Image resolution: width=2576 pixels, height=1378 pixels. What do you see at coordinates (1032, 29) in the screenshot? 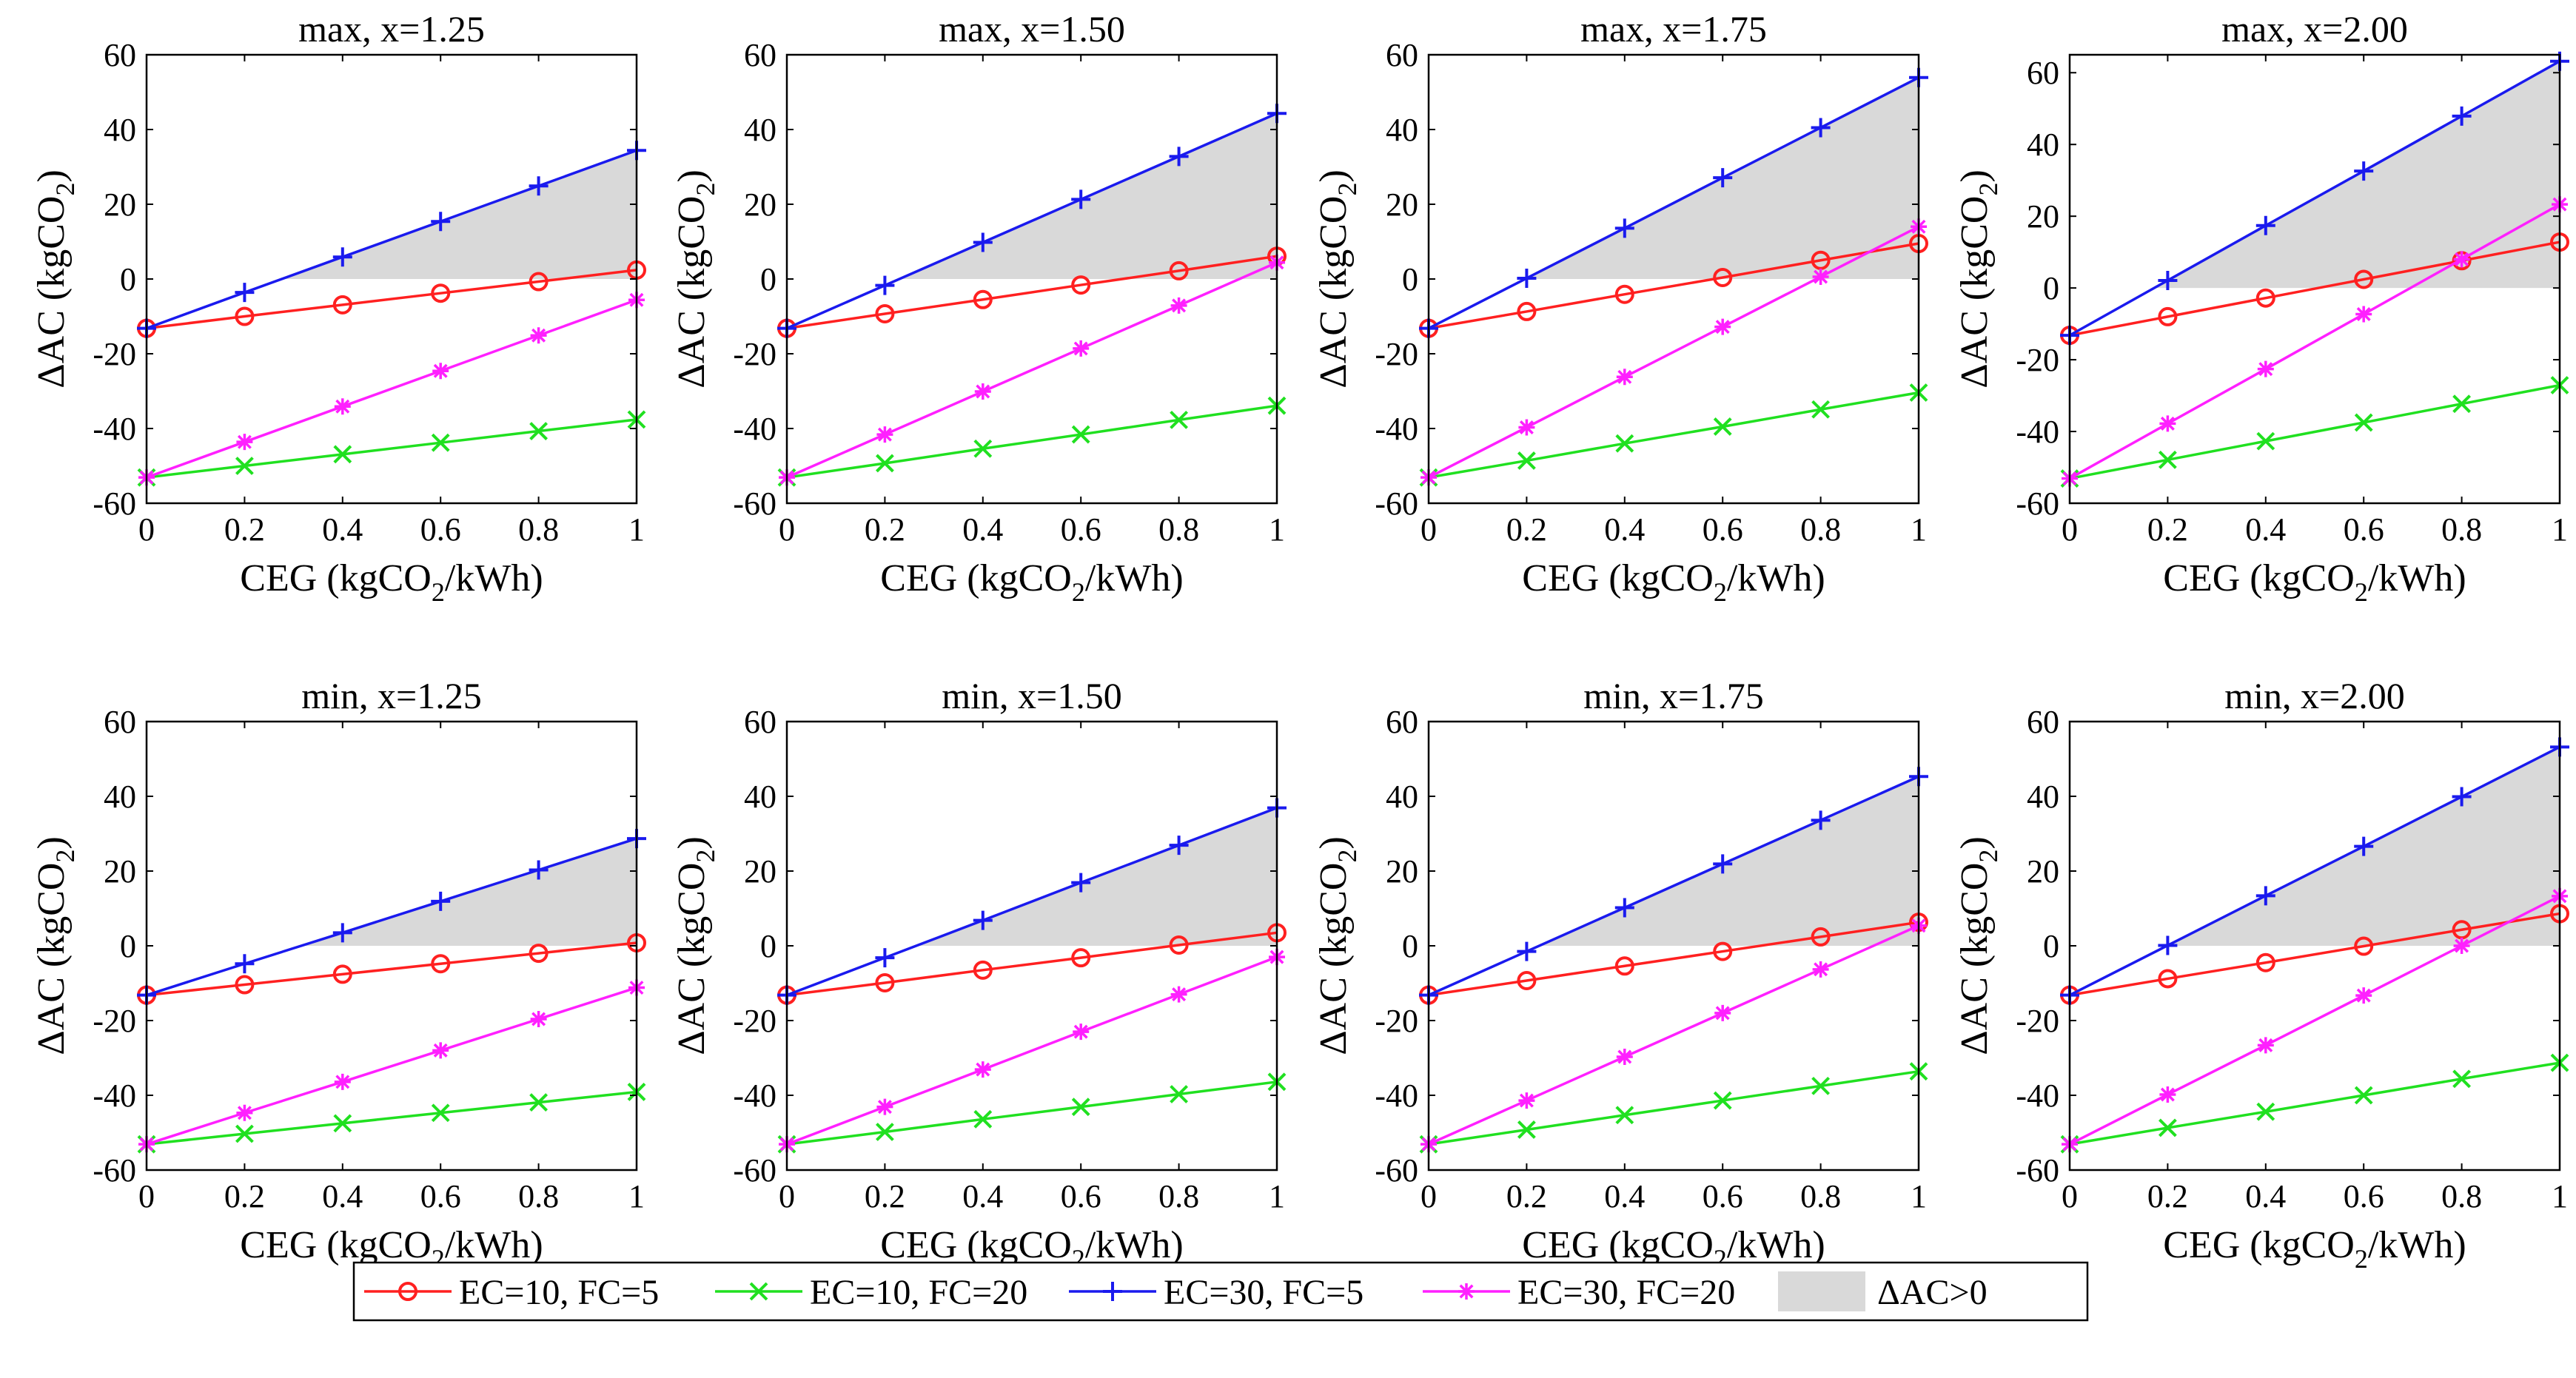
I see `panel-title: max, x=1.50` at bounding box center [1032, 29].